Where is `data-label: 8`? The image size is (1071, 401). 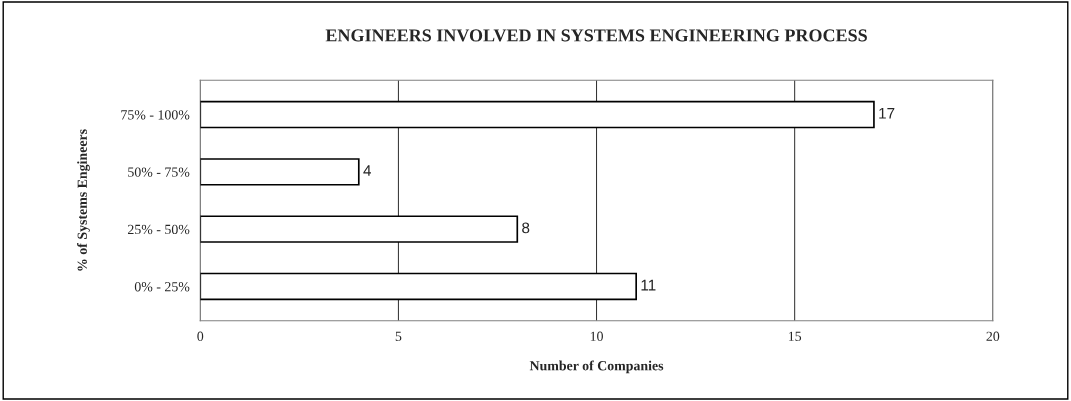 data-label: 8 is located at coordinates (526, 228).